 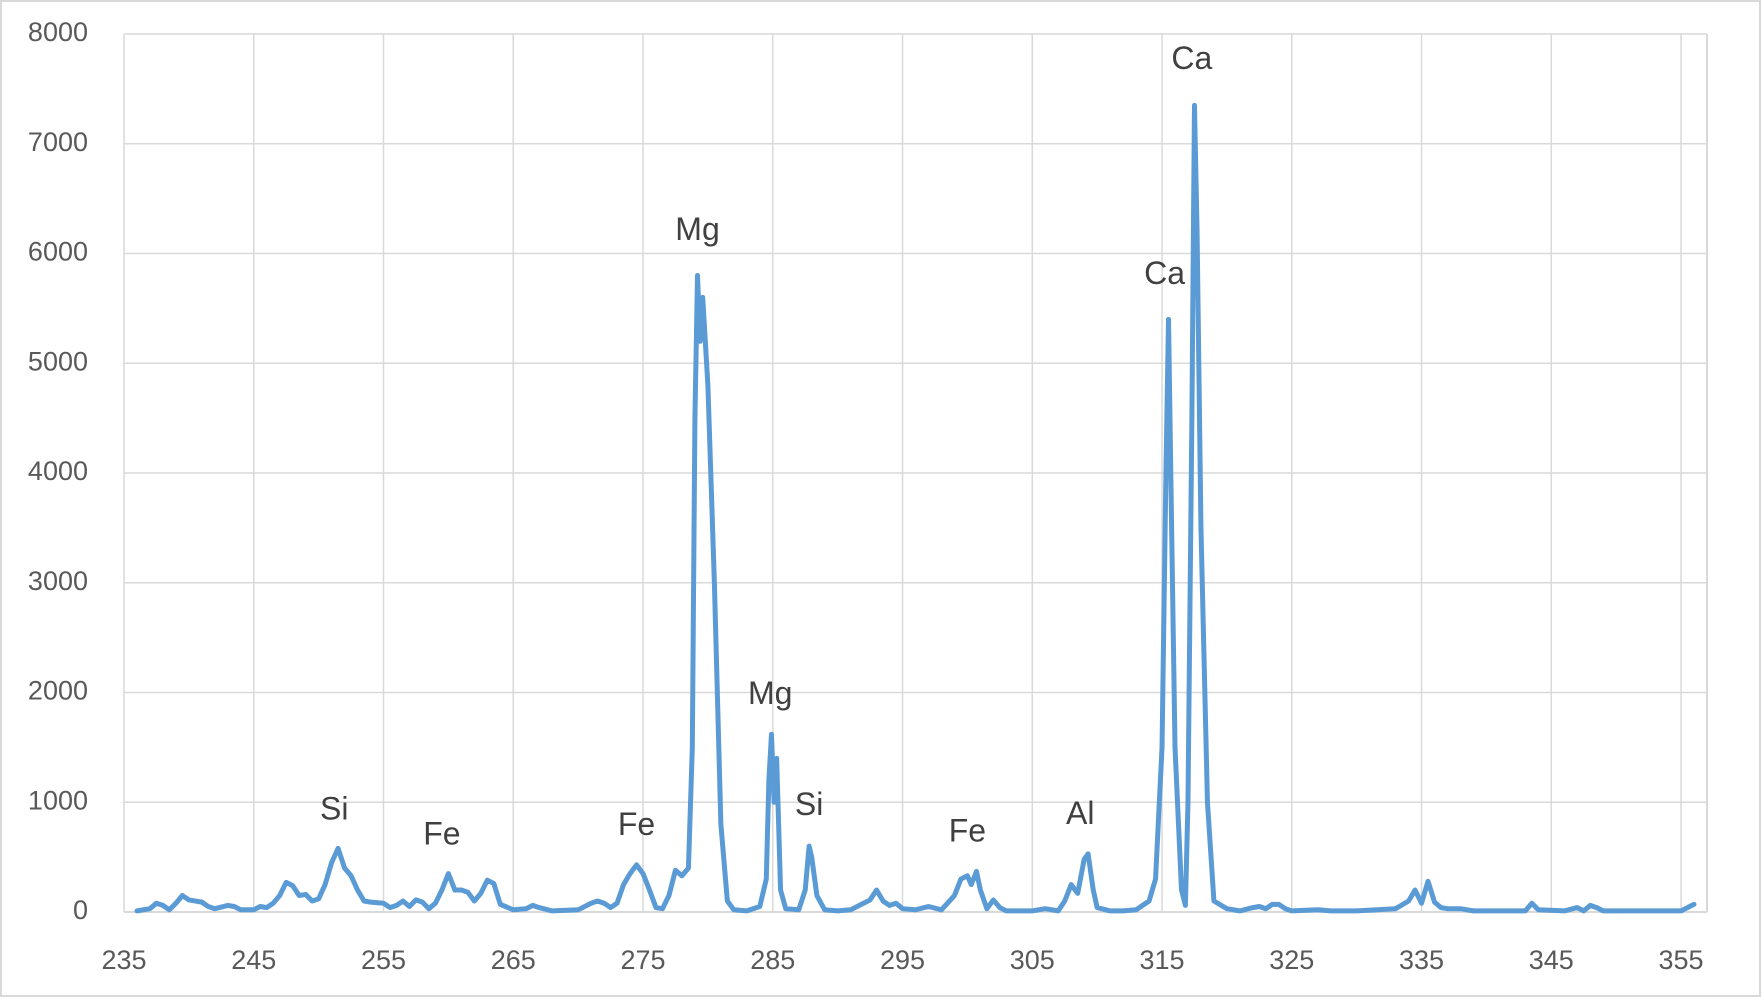 What do you see at coordinates (58, 32) in the screenshot?
I see `y-tick-label: 8000` at bounding box center [58, 32].